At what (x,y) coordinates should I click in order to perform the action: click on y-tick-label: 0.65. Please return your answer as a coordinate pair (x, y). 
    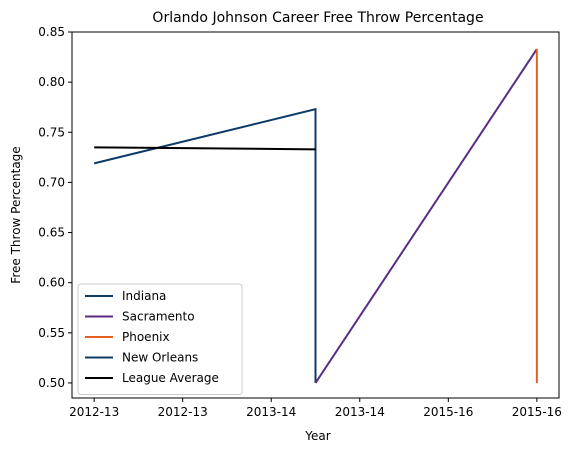
    Looking at the image, I should click on (51, 233).